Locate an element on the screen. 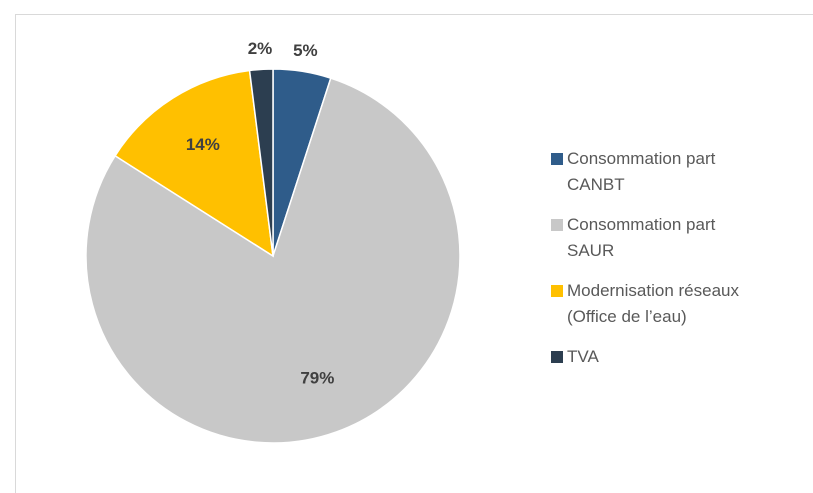 The height and width of the screenshot is (493, 813). legend-item: TVA is located at coordinates (651, 357).